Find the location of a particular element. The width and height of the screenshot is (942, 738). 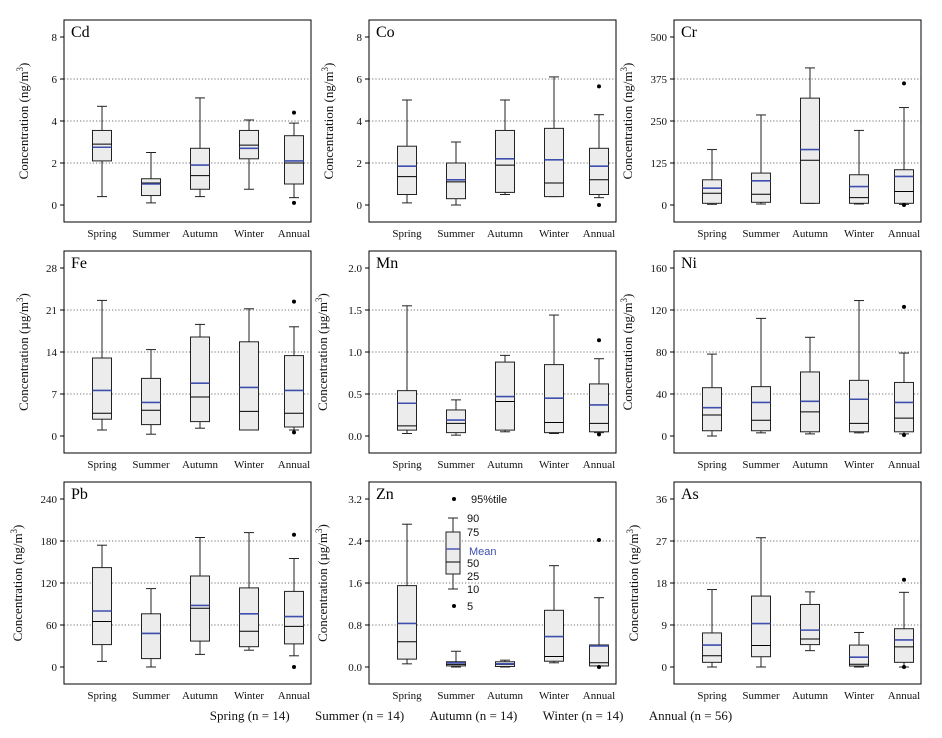

legend-label-p90: 90 is located at coordinates (473, 519).